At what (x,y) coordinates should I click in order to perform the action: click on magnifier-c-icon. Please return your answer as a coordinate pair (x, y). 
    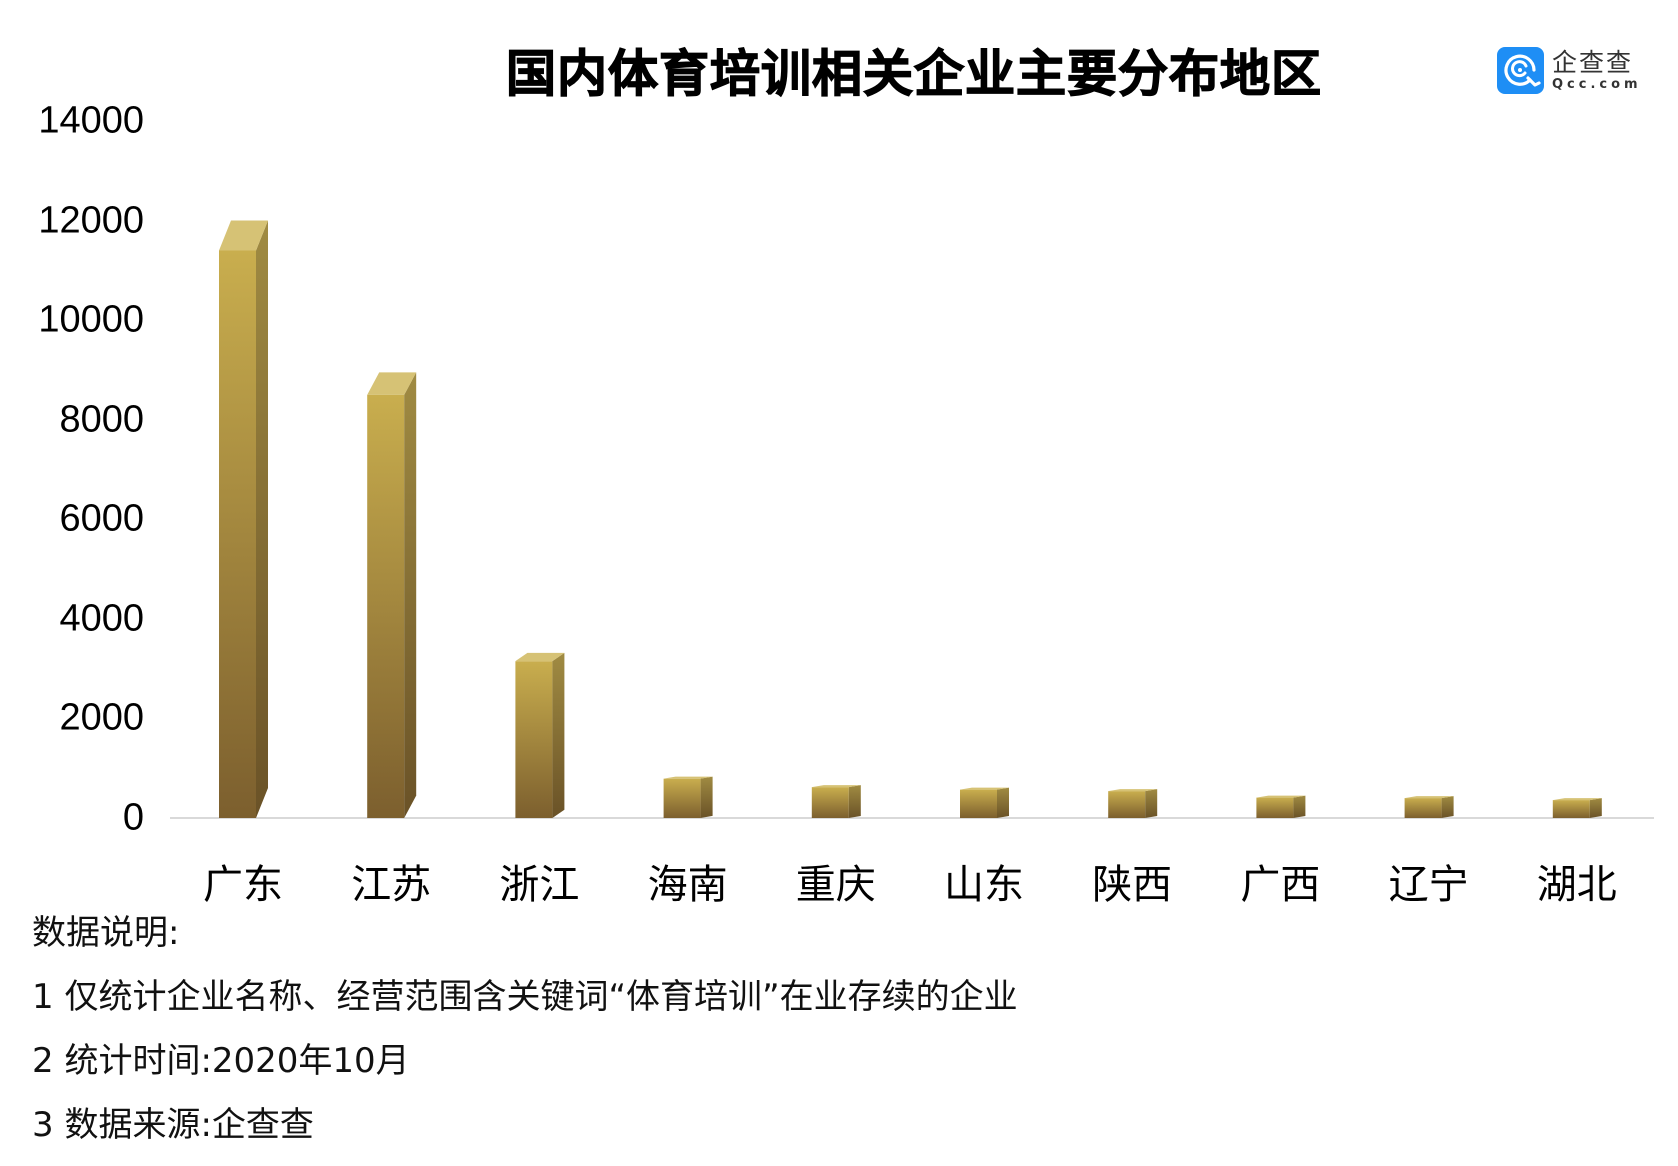
    Looking at the image, I should click on (1522, 70).